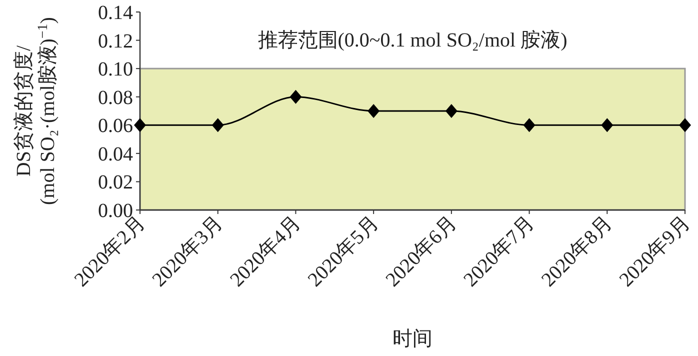 This screenshot has height=356, width=698. Describe the element at coordinates (115, 154) in the screenshot. I see `y-tick-label: 0.04` at that location.